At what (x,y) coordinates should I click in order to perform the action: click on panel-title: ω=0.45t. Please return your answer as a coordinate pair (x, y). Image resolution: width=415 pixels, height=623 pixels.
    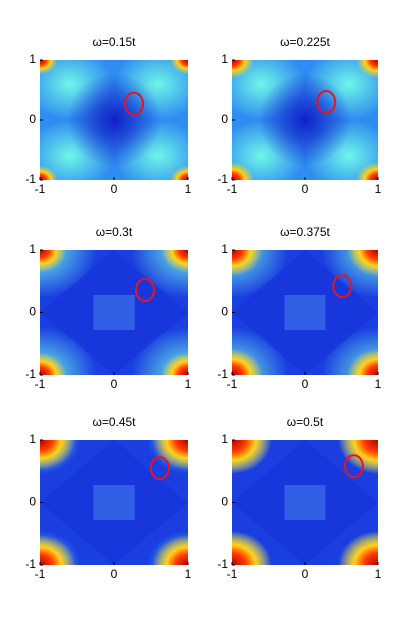
    Looking at the image, I should click on (114, 422).